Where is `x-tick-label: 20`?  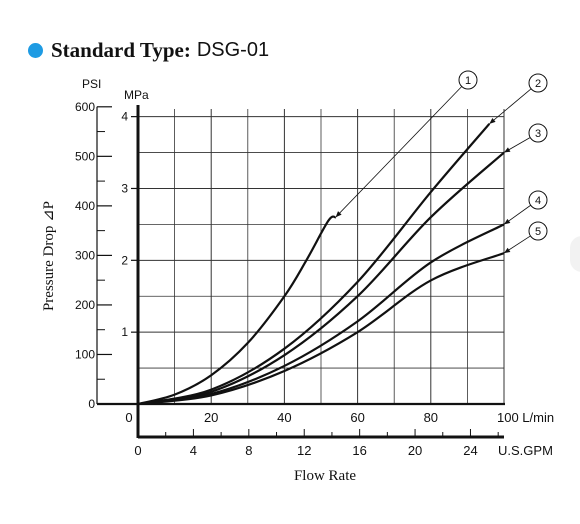
x-tick-label: 20 is located at coordinates (211, 417).